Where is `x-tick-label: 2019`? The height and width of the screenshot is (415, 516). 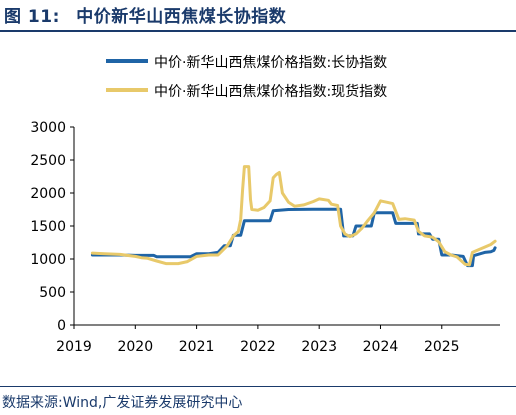 x-tick-label: 2019 is located at coordinates (74, 347).